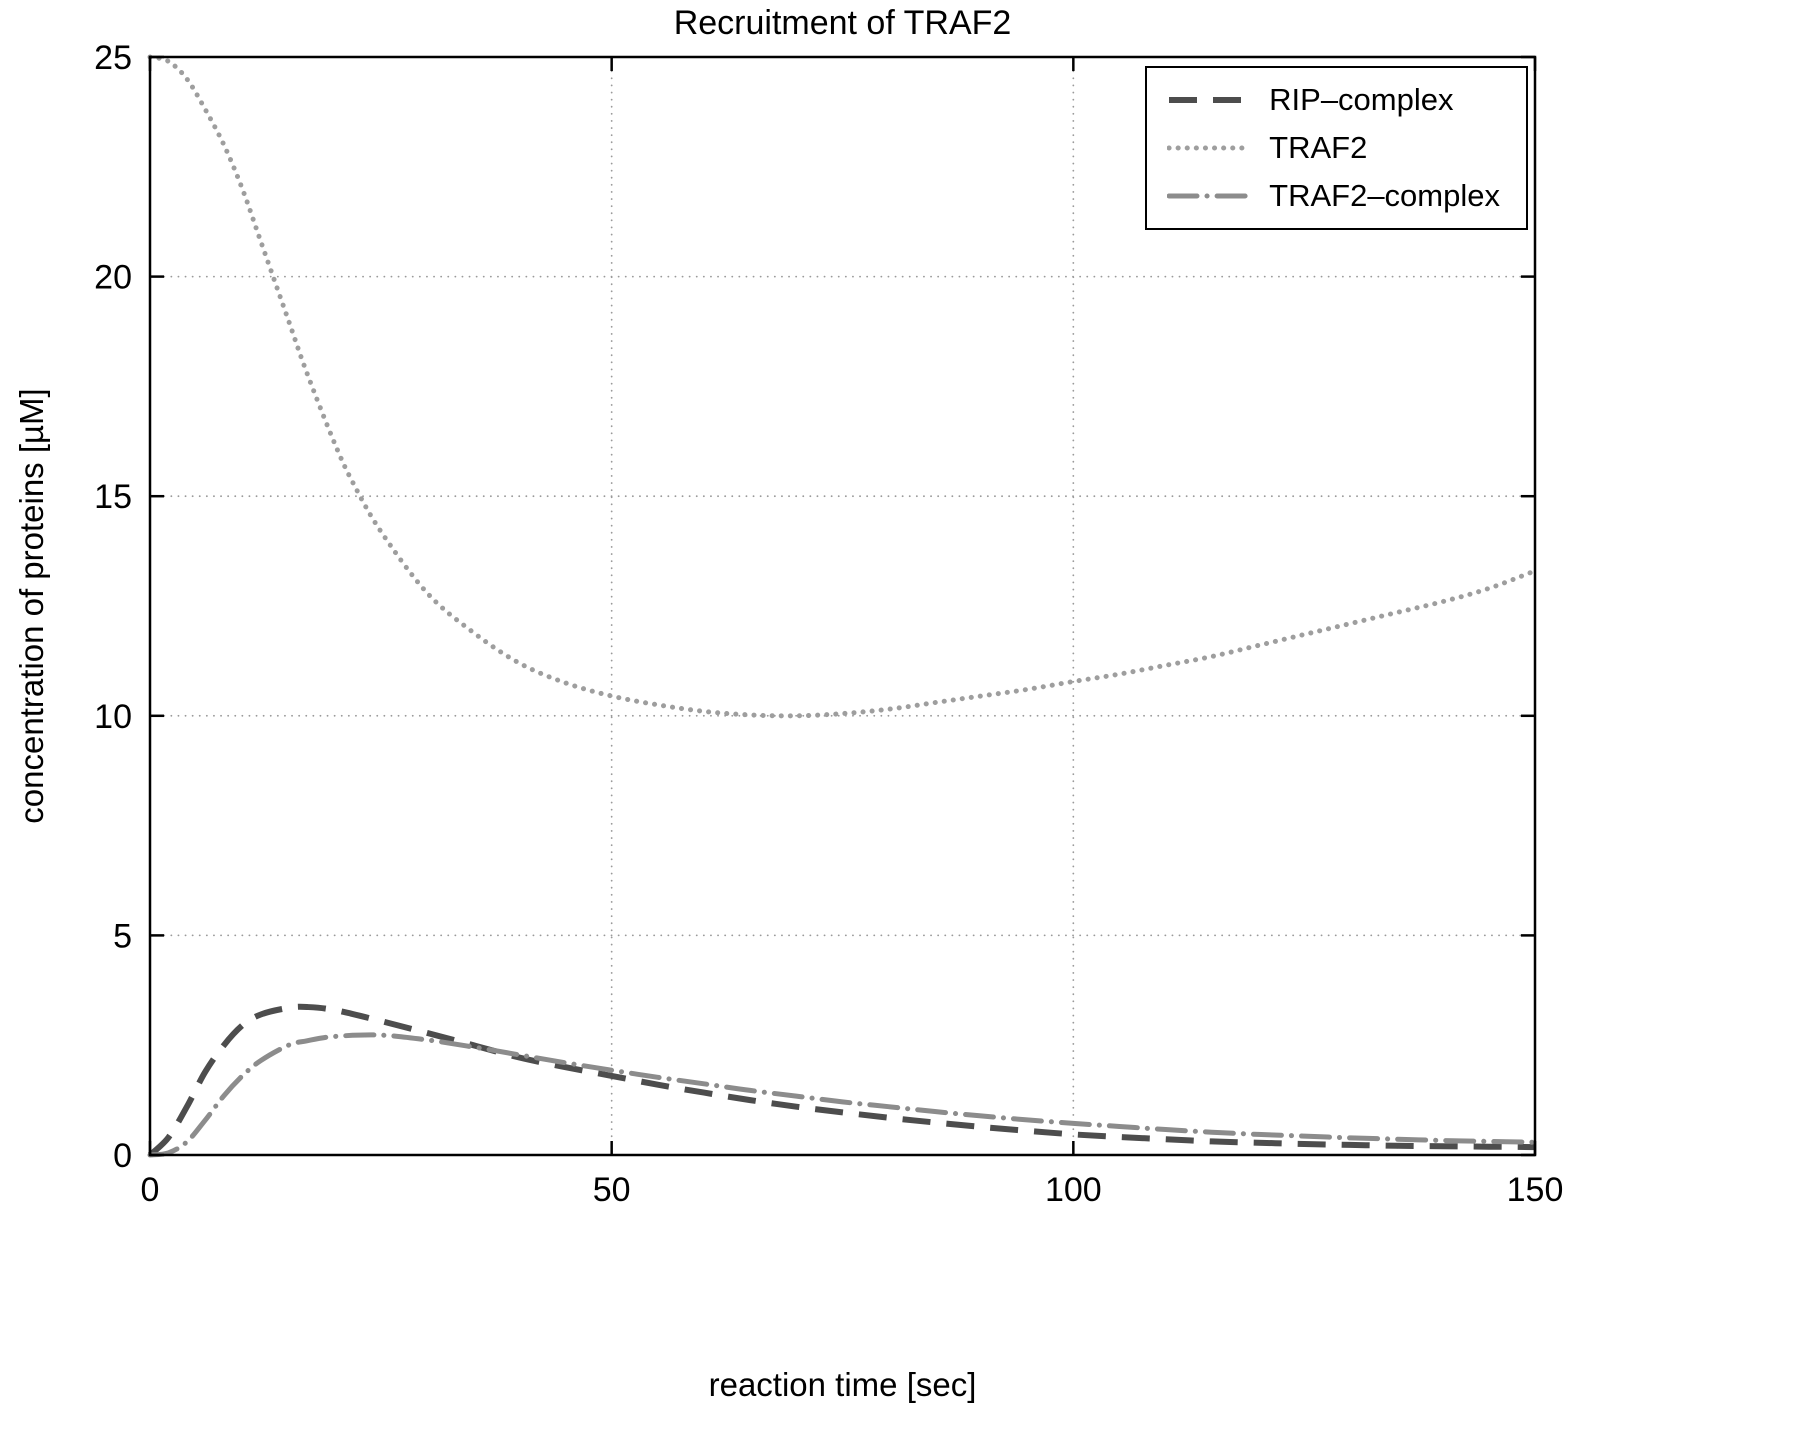  I want to click on y-tick-label: 25, so click(113, 58).